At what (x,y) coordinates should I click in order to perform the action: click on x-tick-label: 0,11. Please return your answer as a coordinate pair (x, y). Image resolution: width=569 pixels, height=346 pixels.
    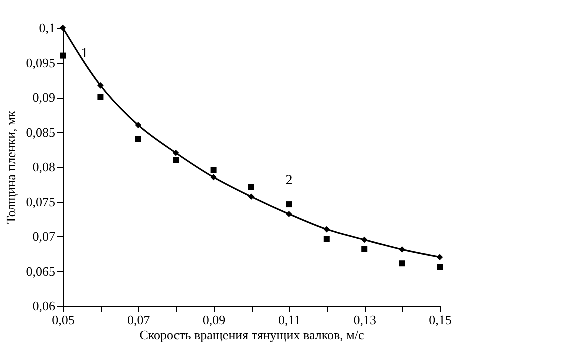
    Looking at the image, I should click on (289, 320).